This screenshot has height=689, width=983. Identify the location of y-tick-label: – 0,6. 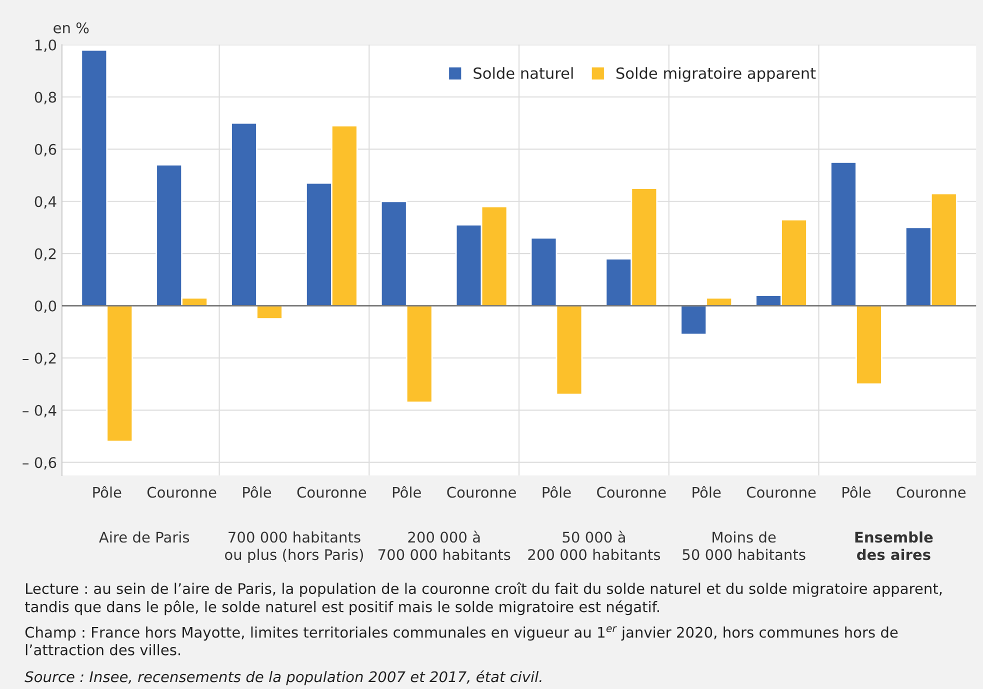
(39, 463).